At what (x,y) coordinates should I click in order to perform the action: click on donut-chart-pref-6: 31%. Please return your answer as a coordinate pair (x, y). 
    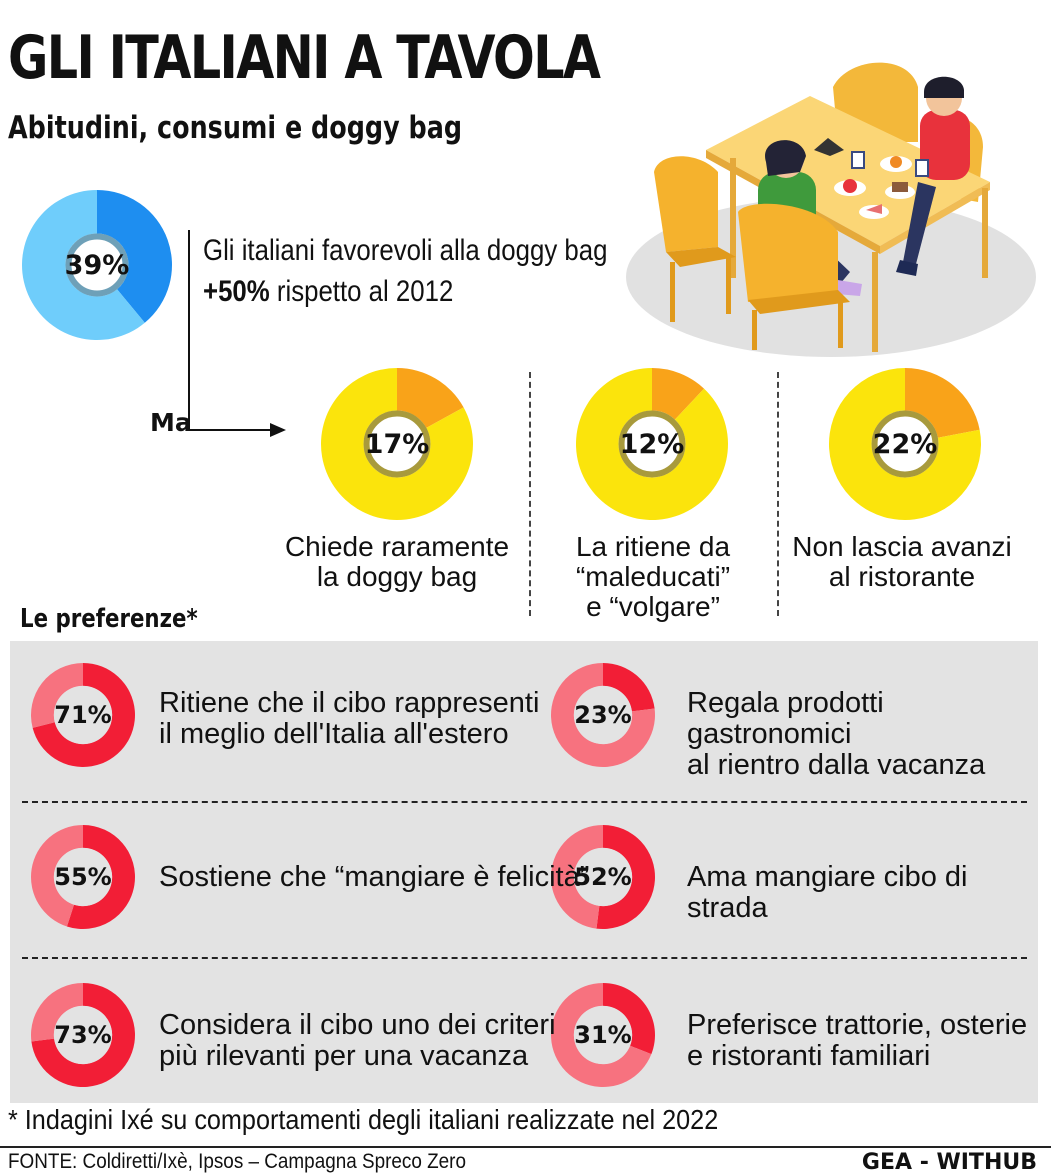
    Looking at the image, I should click on (603, 1035).